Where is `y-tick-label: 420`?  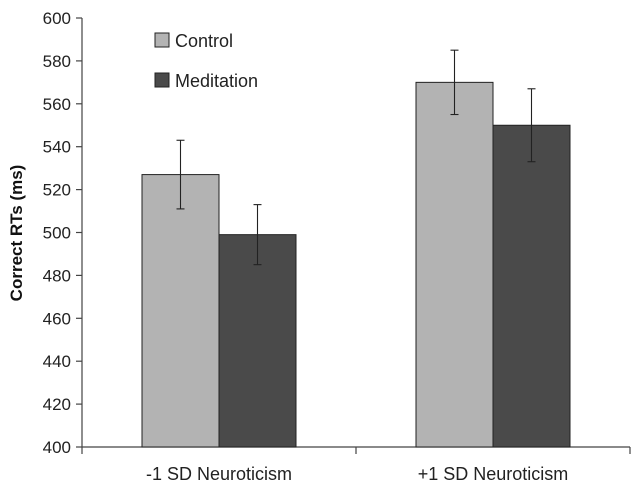
y-tick-label: 420 is located at coordinates (57, 404).